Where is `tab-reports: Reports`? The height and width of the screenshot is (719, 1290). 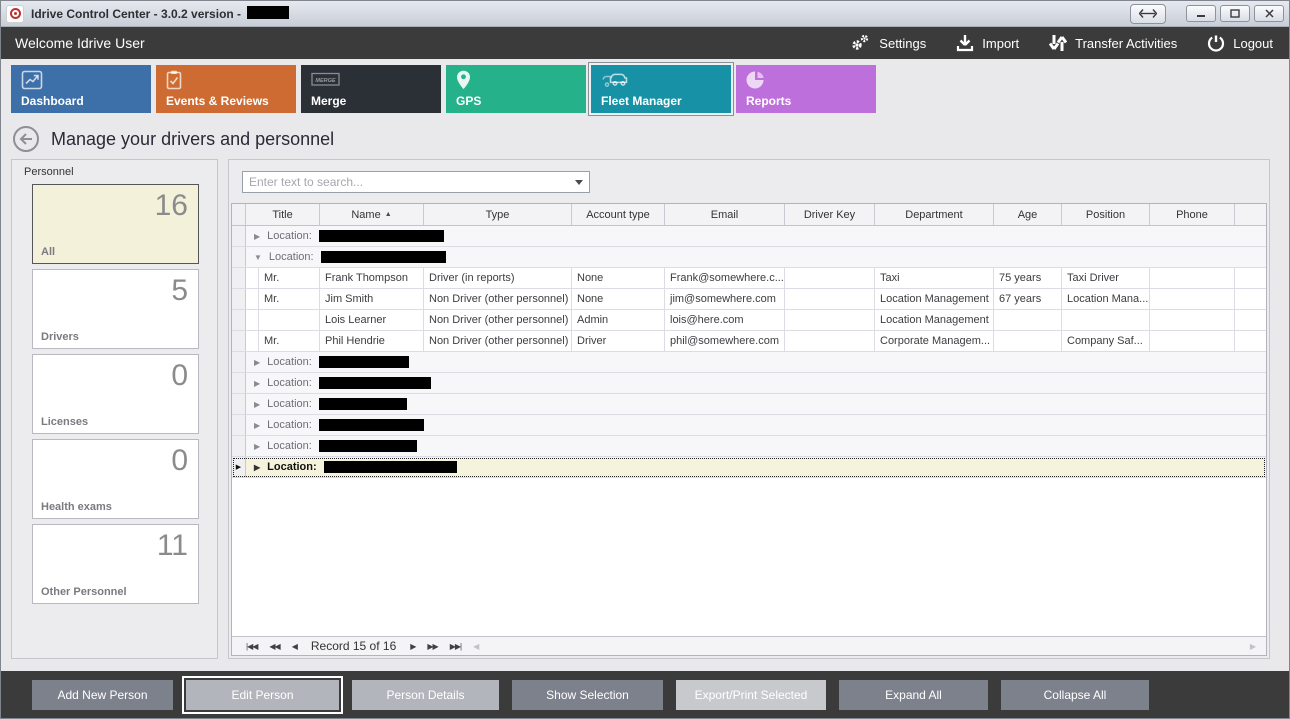 tab-reports: Reports is located at coordinates (806, 89).